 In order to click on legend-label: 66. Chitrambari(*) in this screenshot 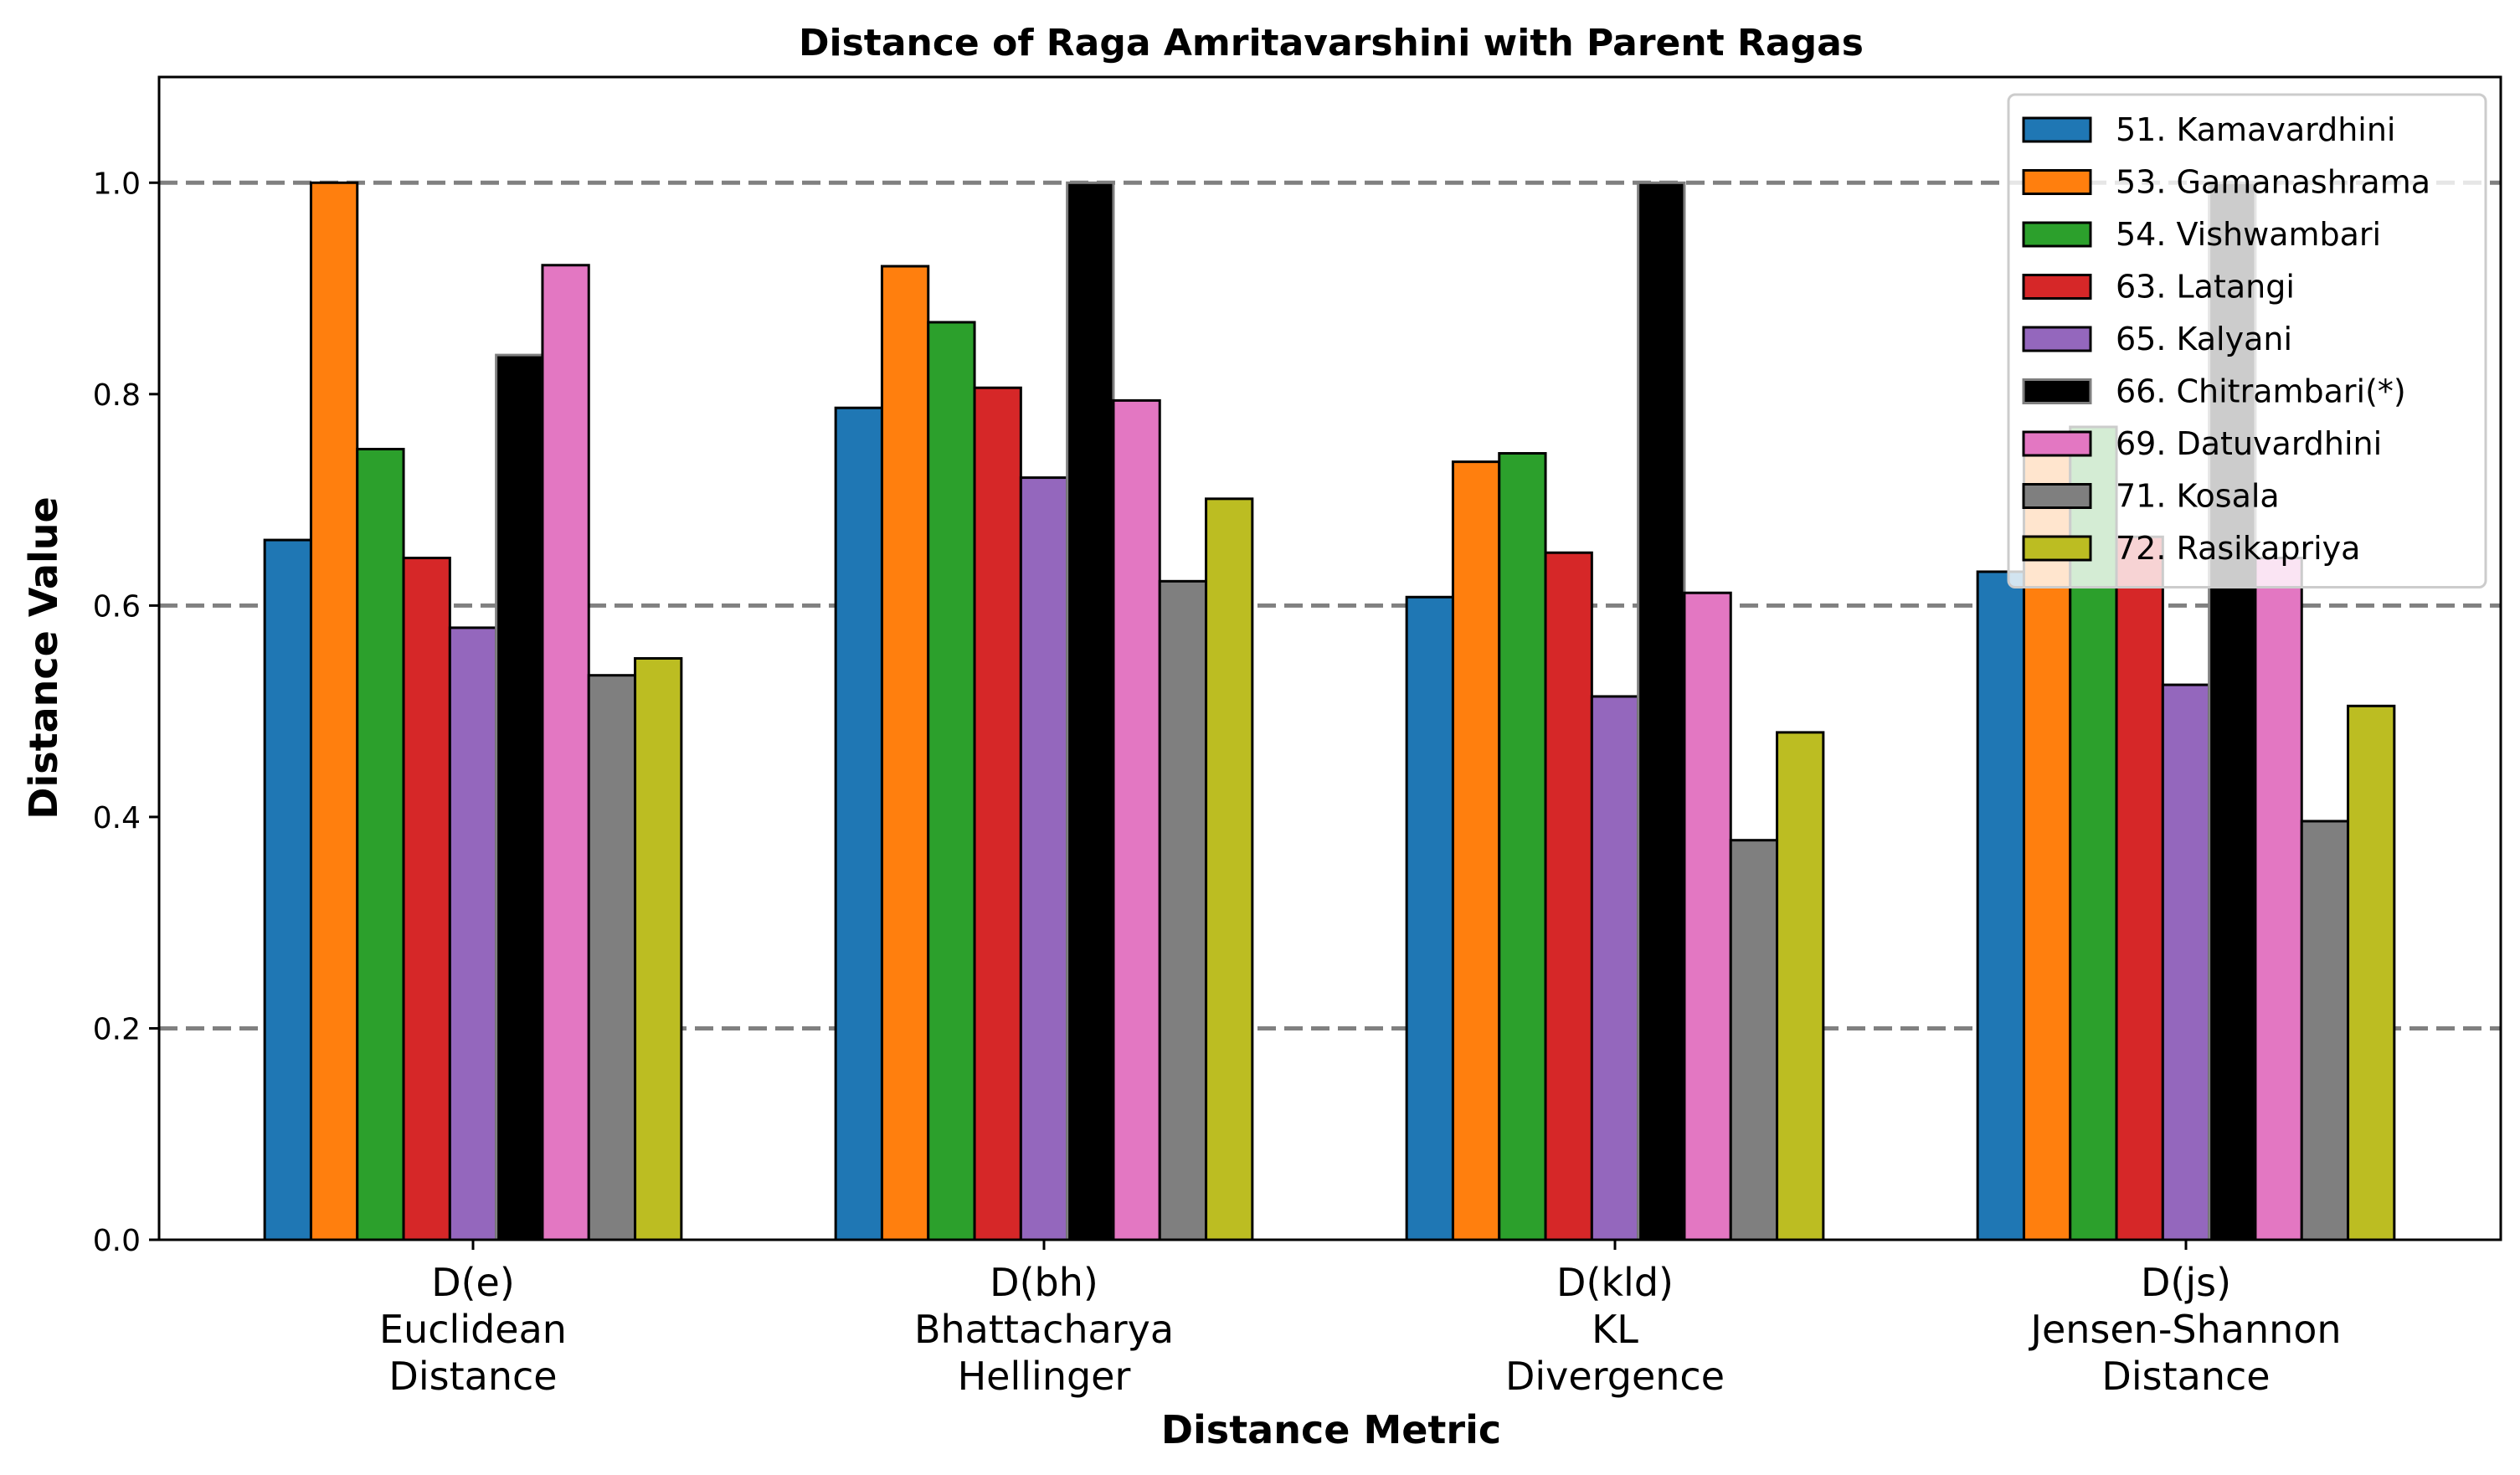, I will do `click(2261, 391)`.